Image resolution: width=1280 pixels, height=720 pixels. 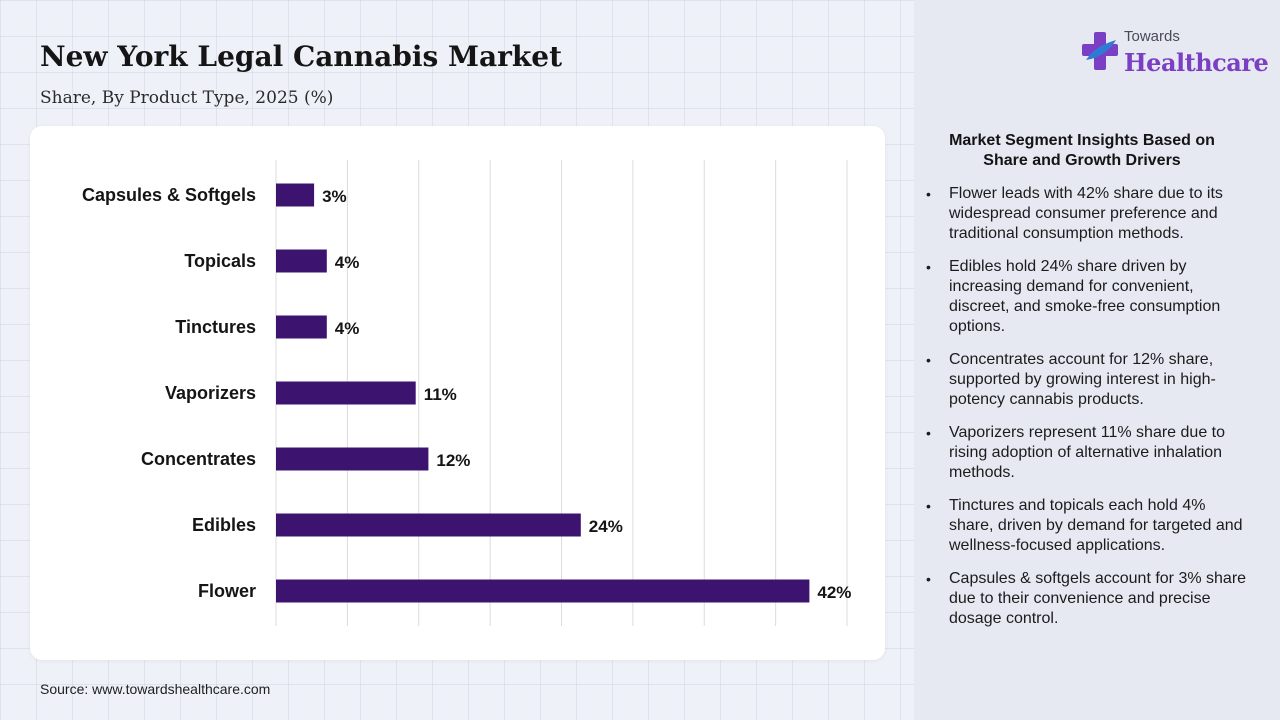 What do you see at coordinates (227, 591) in the screenshot?
I see `category-label: Flower` at bounding box center [227, 591].